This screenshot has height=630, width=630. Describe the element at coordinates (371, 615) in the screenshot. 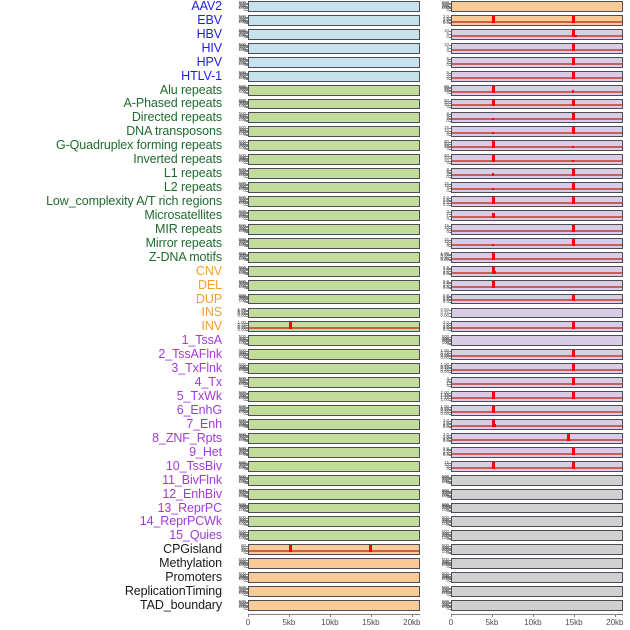

I see `x-tick-mark` at that location.